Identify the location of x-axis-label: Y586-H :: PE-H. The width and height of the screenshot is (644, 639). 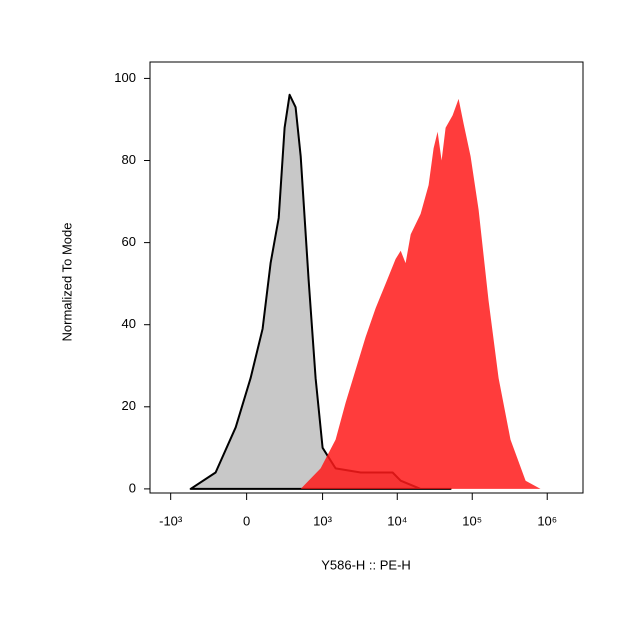
(366, 564).